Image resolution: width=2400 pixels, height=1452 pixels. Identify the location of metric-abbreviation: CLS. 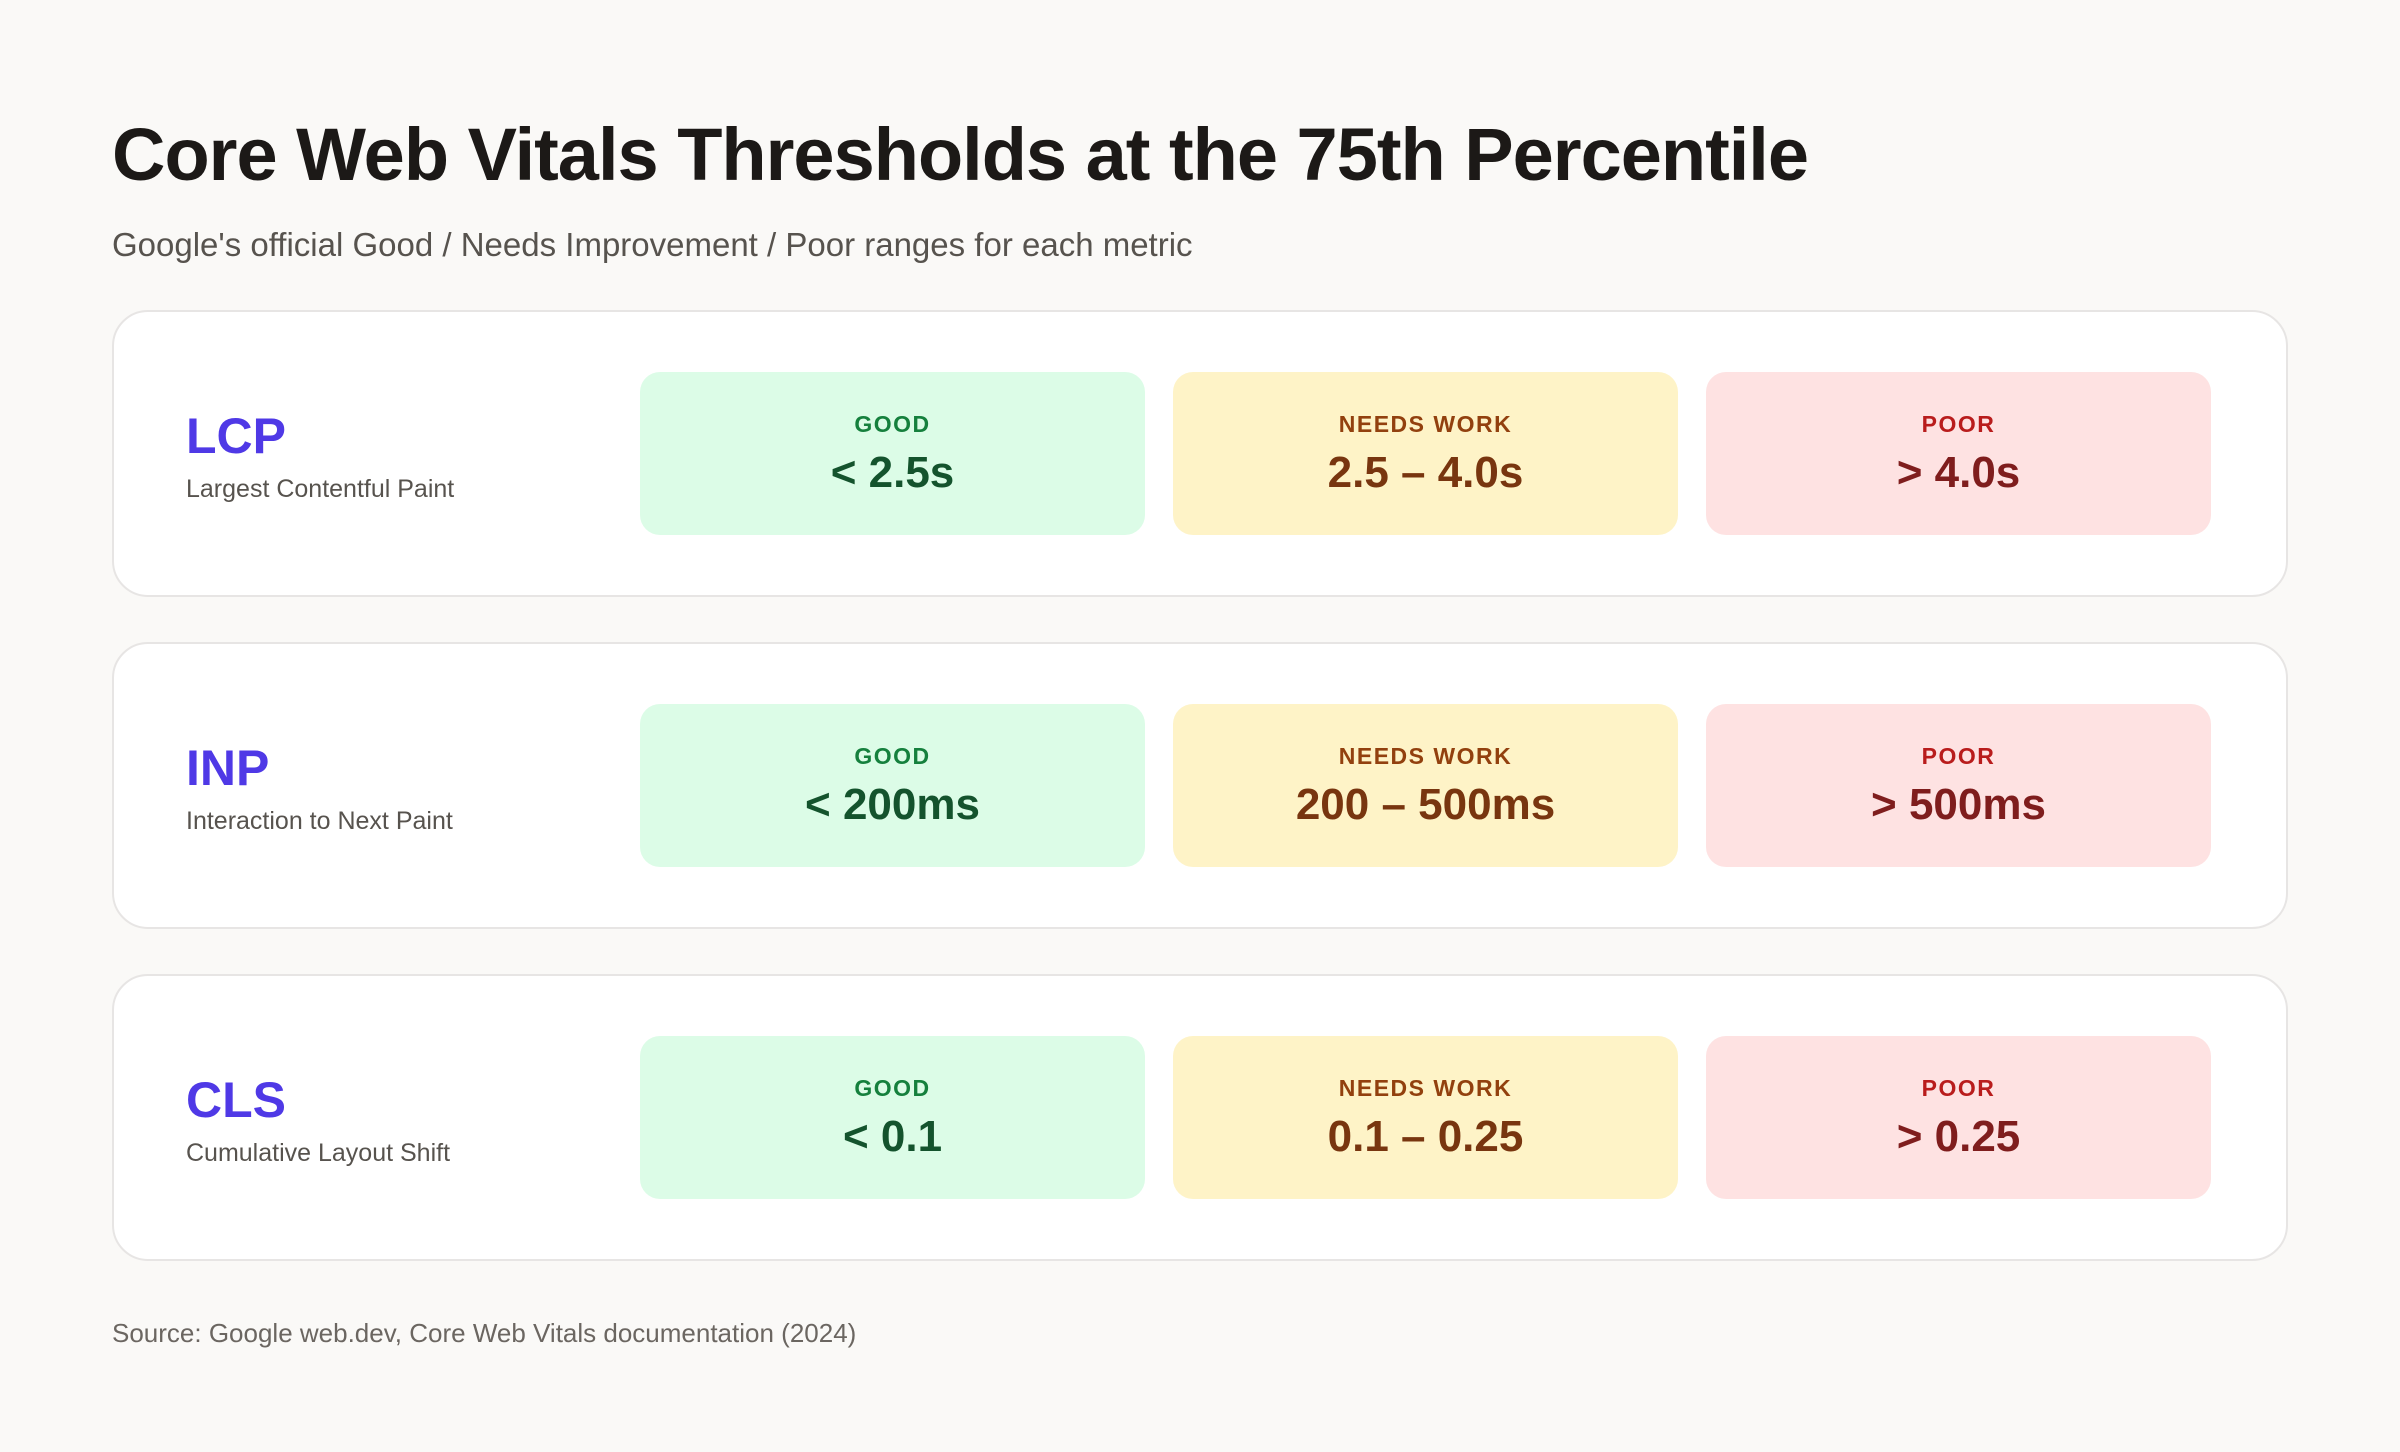
(236, 1099).